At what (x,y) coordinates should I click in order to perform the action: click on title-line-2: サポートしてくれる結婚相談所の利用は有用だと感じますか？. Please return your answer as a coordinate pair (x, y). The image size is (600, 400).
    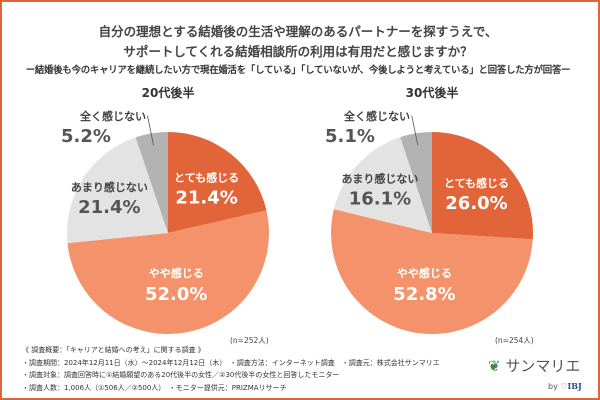
    Looking at the image, I should click on (298, 51).